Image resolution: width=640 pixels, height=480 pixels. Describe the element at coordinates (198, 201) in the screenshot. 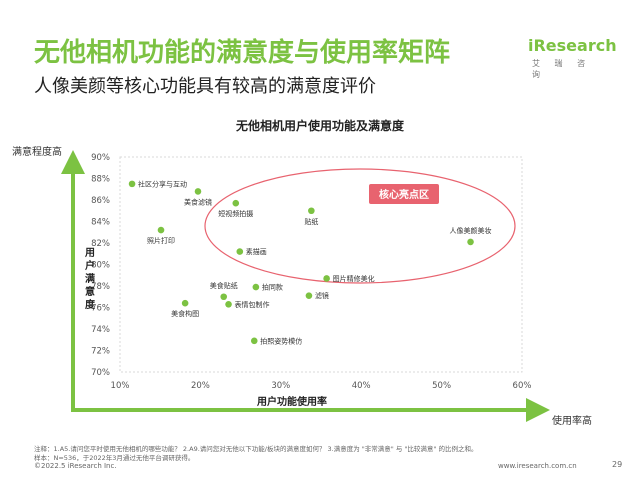

I see `point-label: 美食滤镜` at that location.